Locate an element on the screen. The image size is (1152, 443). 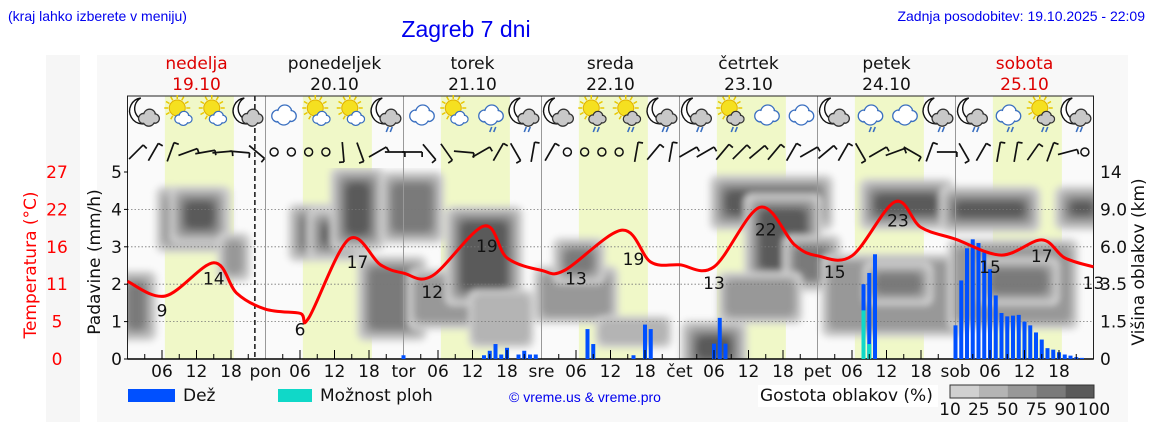
precip-tick-label: 5 is located at coordinates (116, 173).